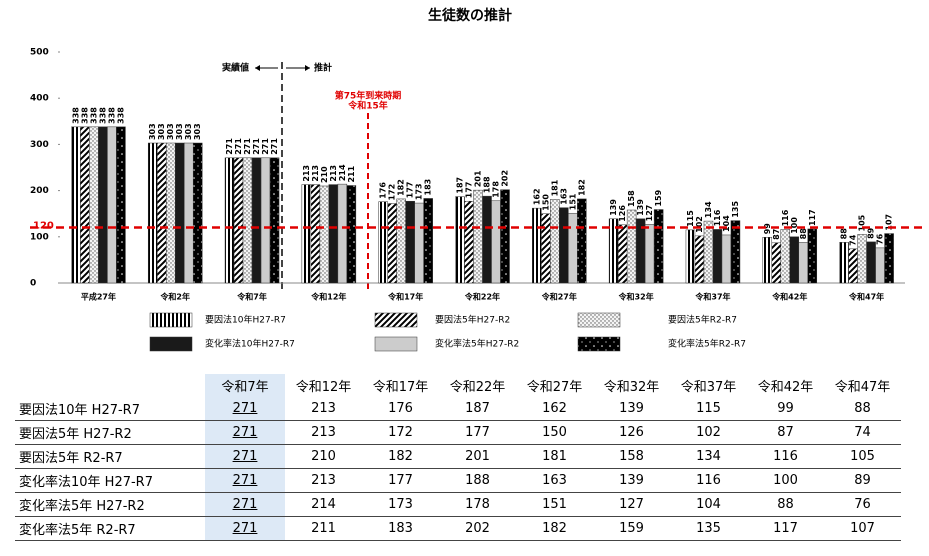 This screenshot has height=556, width=929. I want to click on data-label: 151, so click(572, 201).